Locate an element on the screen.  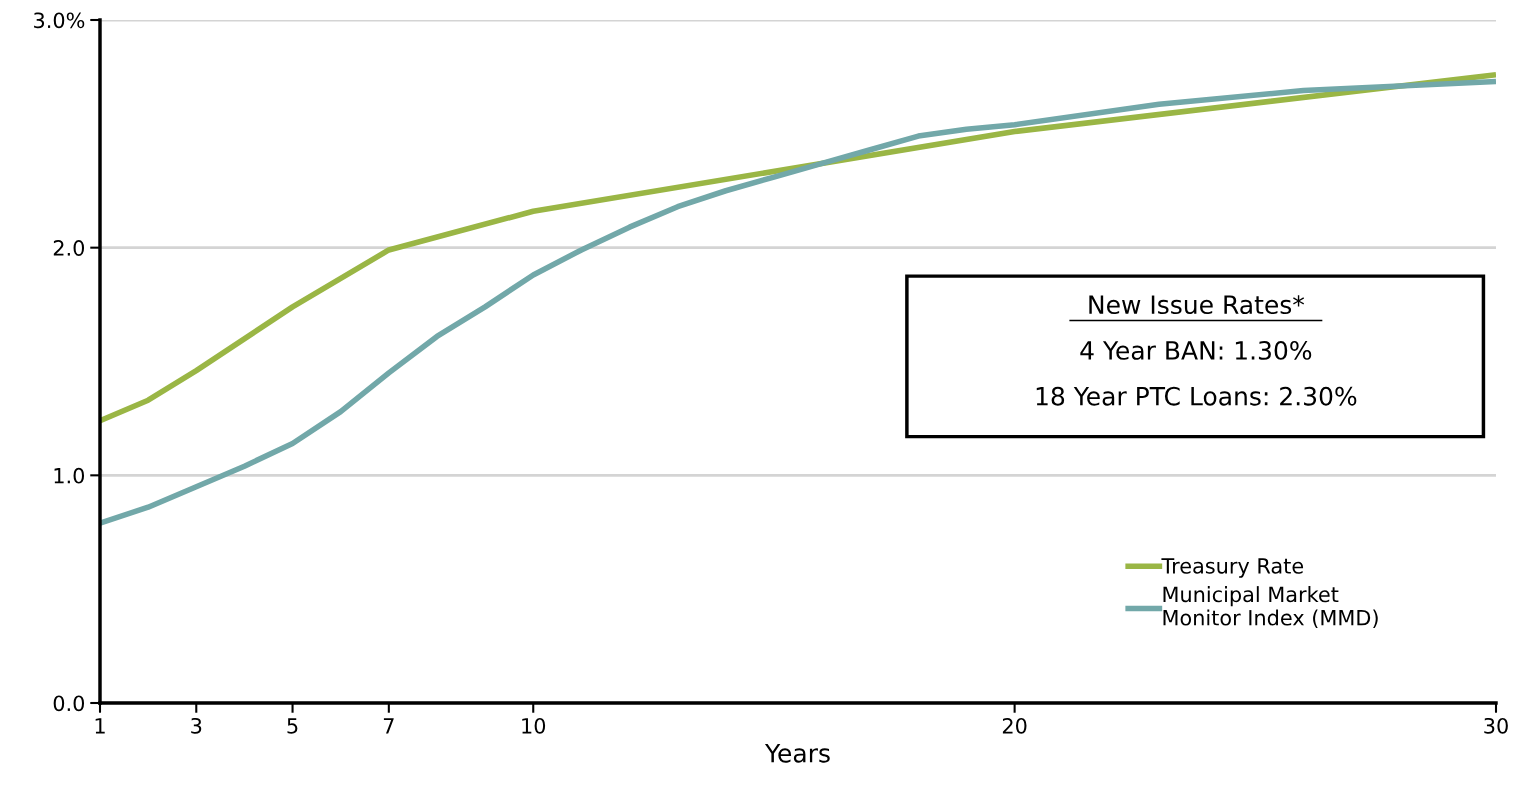
legend-label: Municipal Market Monitor Index (MMD) is located at coordinates (1270, 607).